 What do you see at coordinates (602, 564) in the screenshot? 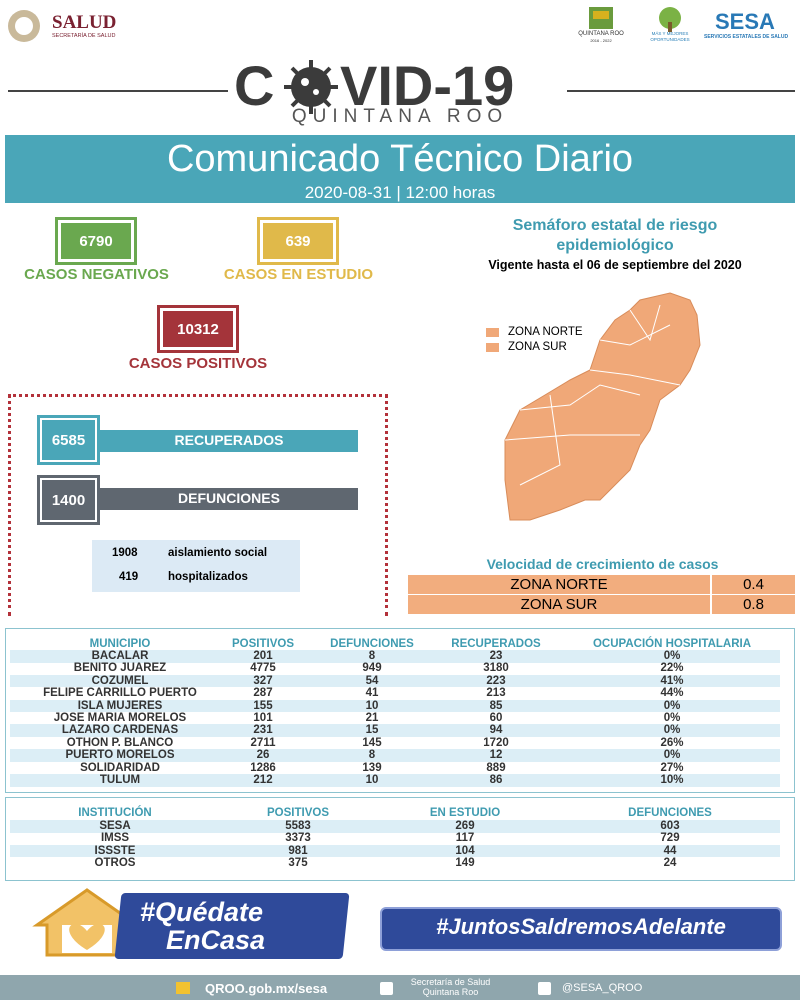
I see `velocidad-title: Velocidad de crecimiento de casos` at bounding box center [602, 564].